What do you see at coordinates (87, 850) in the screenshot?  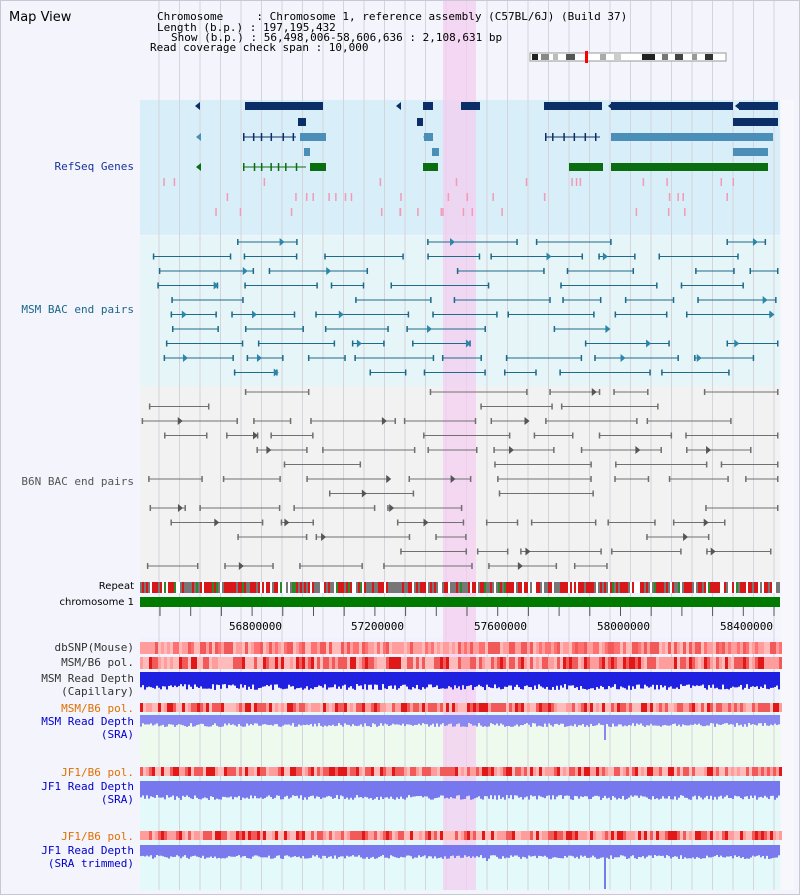 I see `jf1-depth-trimmed-label: JF1 Read Depth` at bounding box center [87, 850].